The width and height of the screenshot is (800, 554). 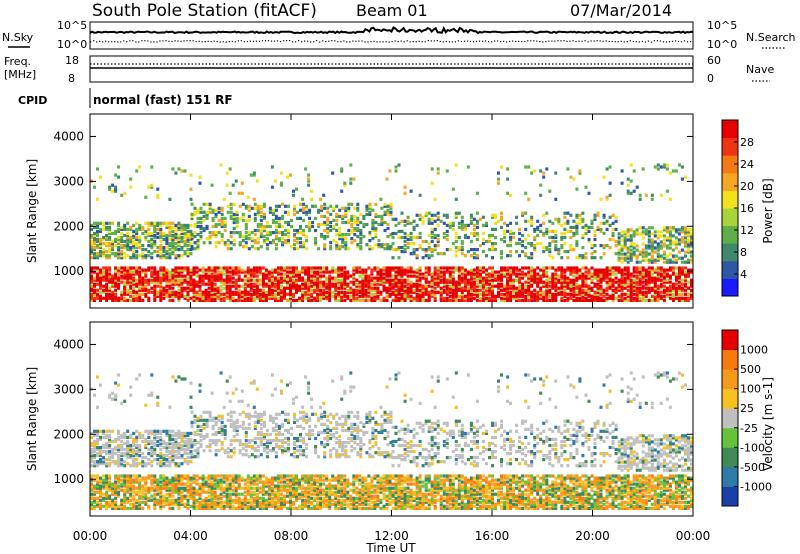 I want to click on nave-tick-high: 60, so click(x=714, y=60).